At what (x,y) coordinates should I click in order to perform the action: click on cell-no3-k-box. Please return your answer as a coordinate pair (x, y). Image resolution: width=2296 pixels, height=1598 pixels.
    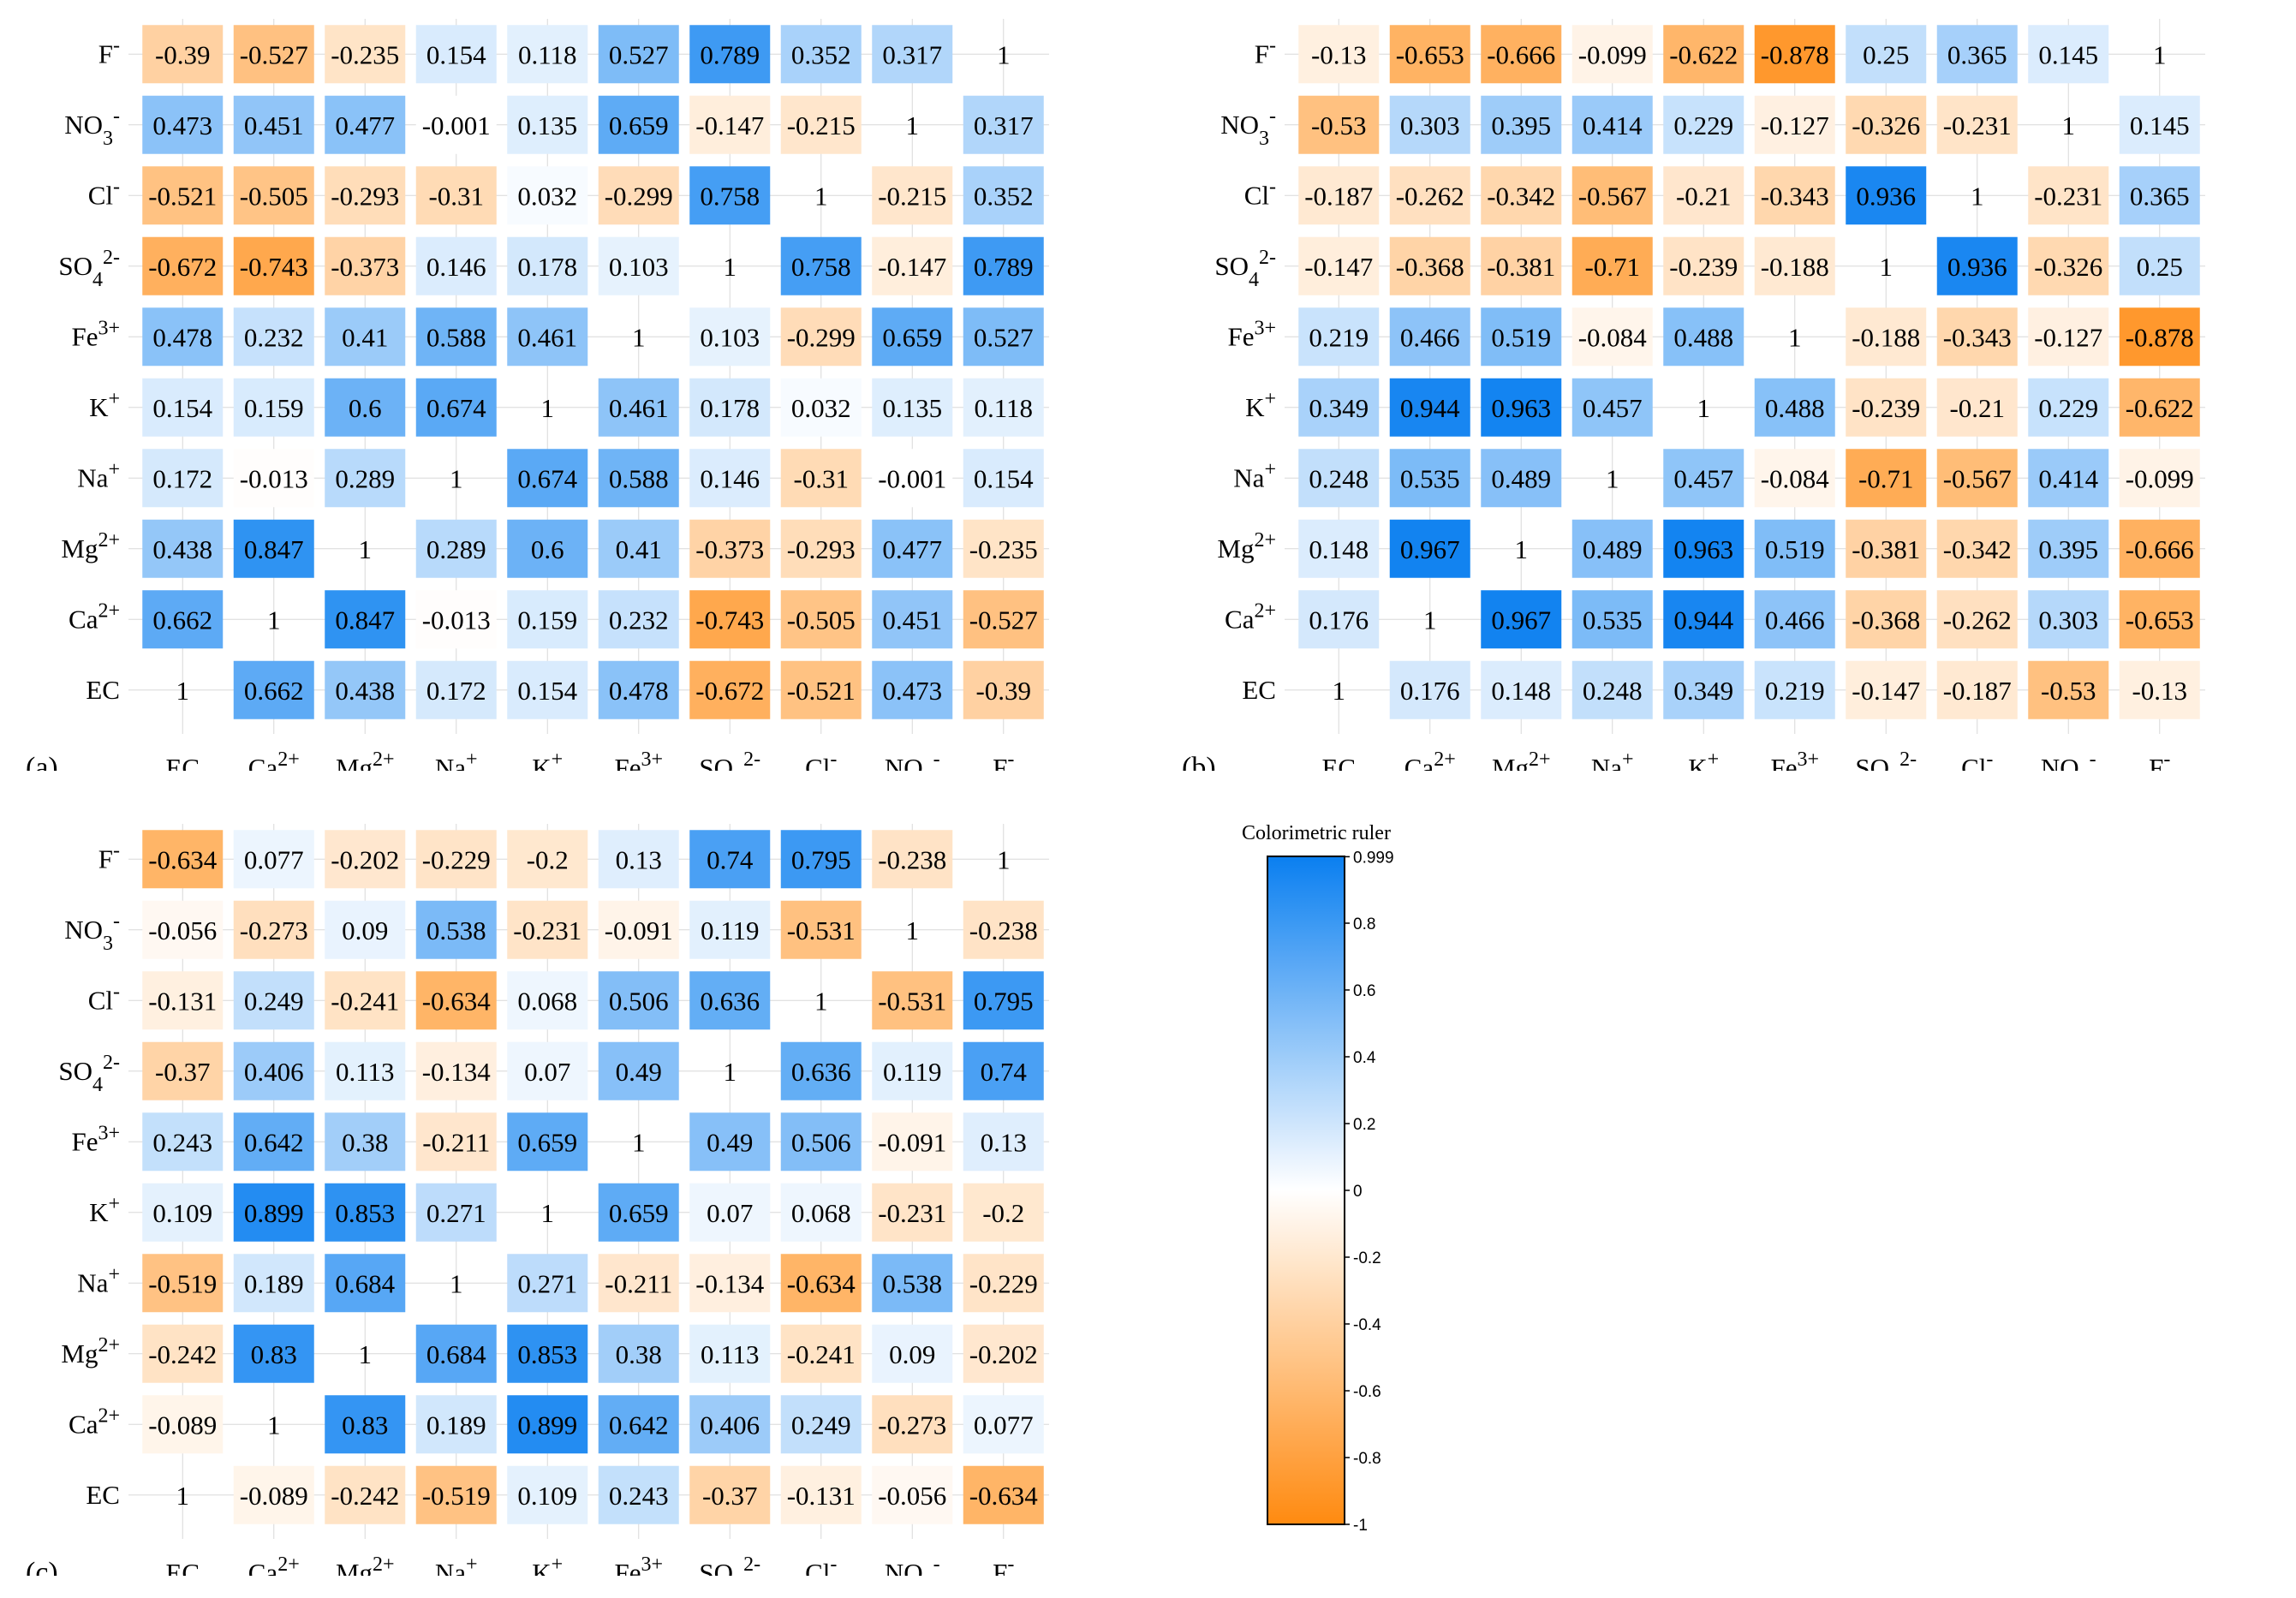
    Looking at the image, I should click on (1703, 124).